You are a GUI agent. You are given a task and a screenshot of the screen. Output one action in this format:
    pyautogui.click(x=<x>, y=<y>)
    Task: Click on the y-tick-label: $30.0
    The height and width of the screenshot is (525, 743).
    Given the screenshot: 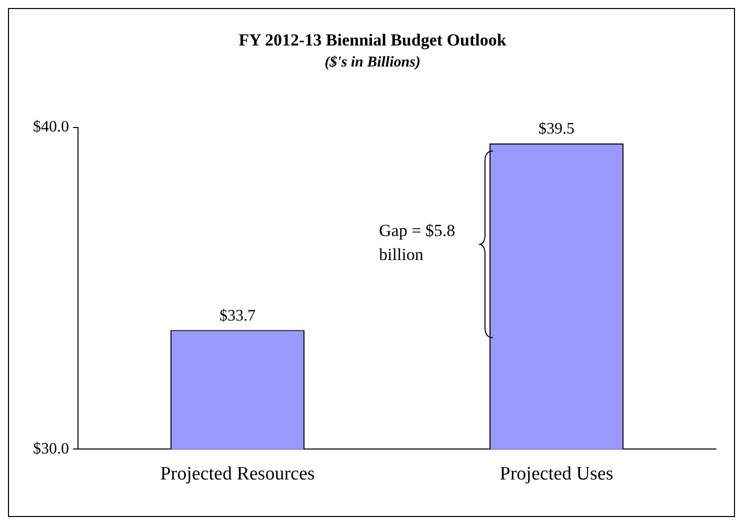 What is the action you would take?
    pyautogui.click(x=51, y=449)
    